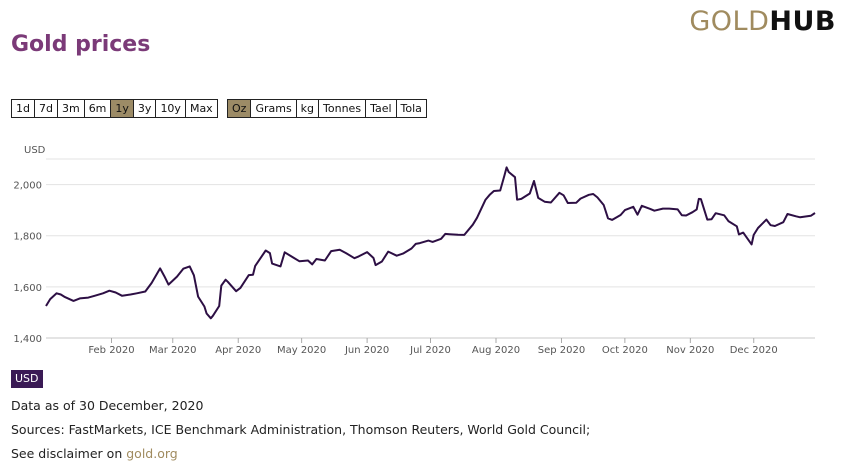 This screenshot has width=850, height=472. What do you see at coordinates (411, 108) in the screenshot?
I see `unit-tola-button: Tola` at bounding box center [411, 108].